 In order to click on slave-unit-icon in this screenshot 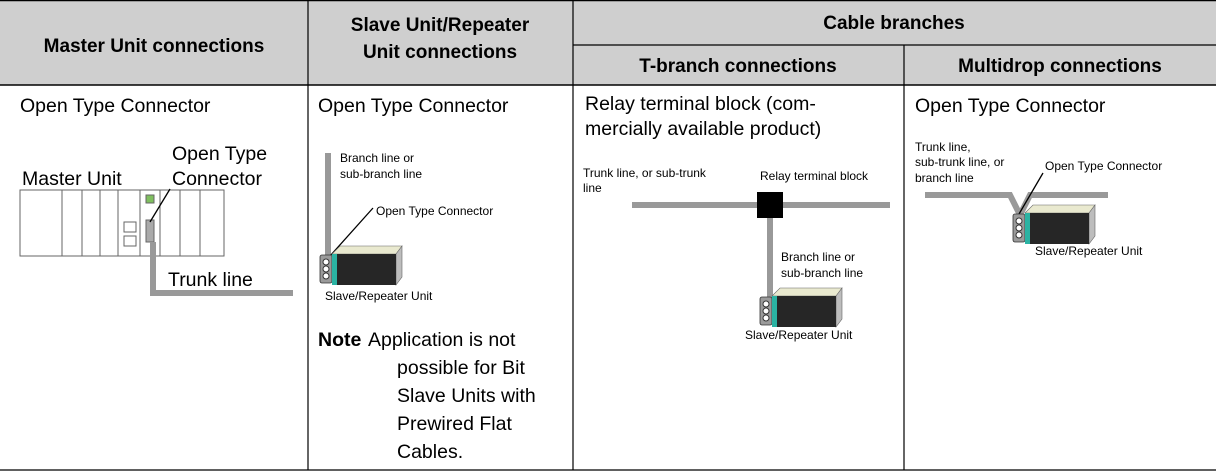, I will do `click(361, 265)`.